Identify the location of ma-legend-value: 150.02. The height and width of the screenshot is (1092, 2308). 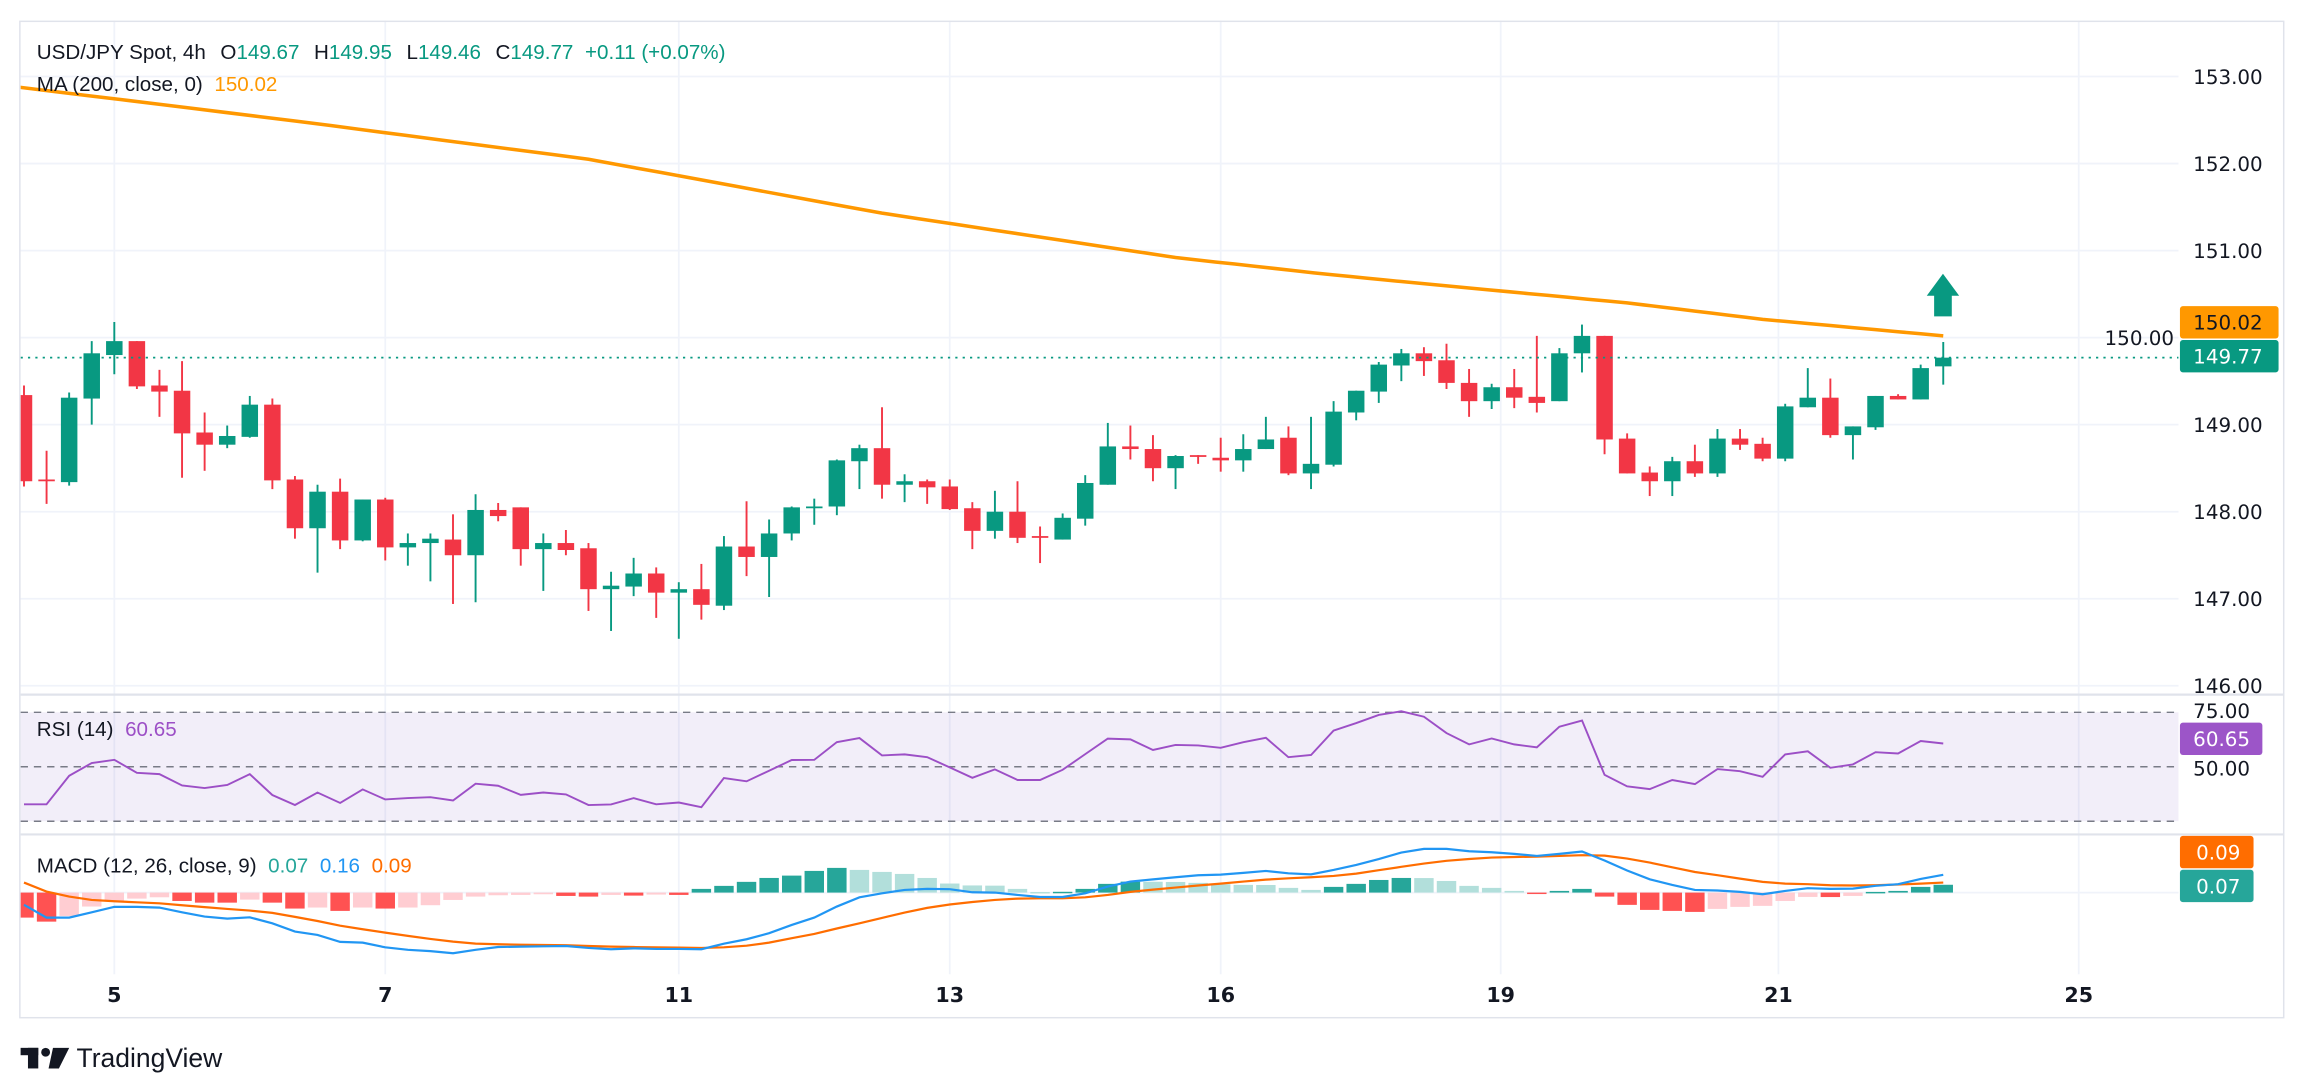
(245, 84).